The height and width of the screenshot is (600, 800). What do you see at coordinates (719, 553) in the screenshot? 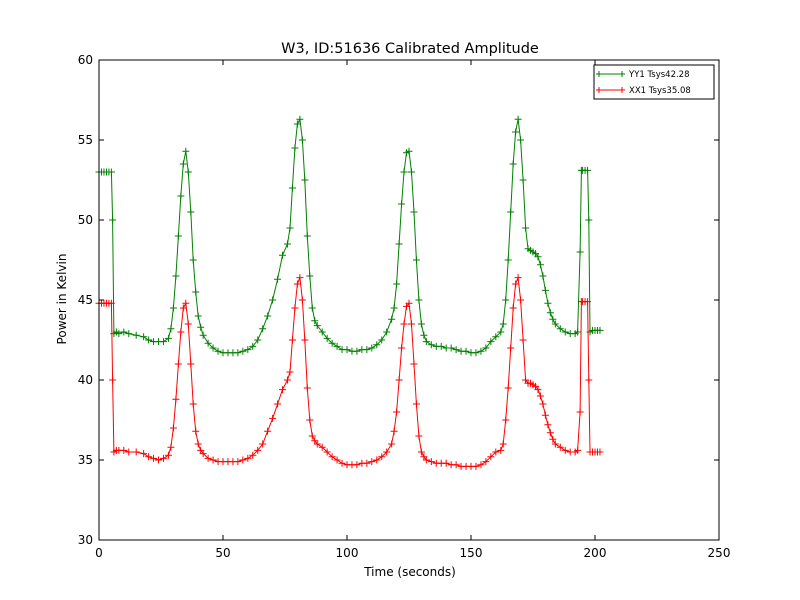
I see `x-tick-label: 250` at bounding box center [719, 553].